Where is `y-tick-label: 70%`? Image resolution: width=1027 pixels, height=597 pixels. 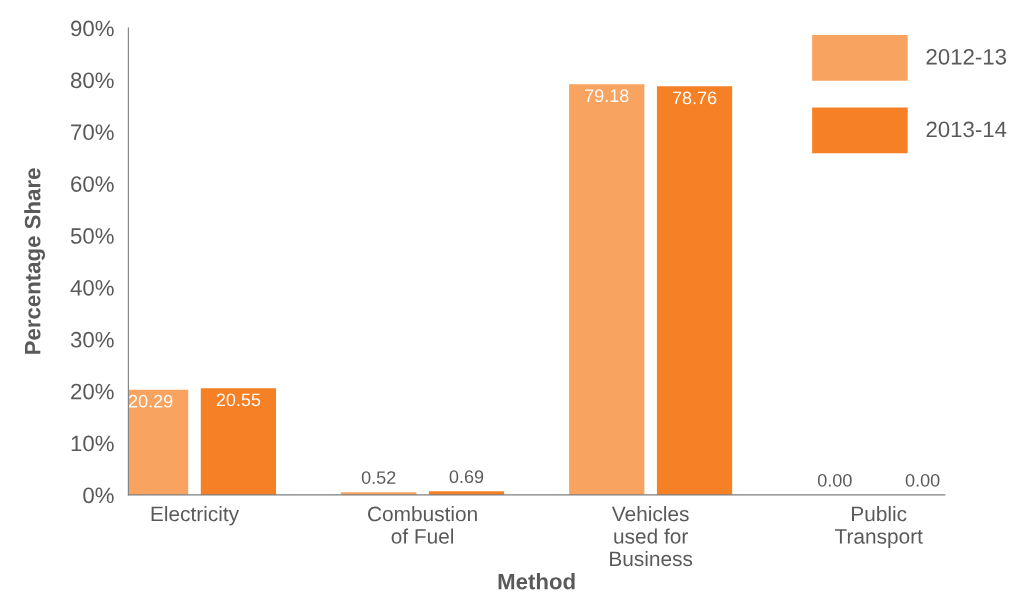 y-tick-label: 70% is located at coordinates (92, 132).